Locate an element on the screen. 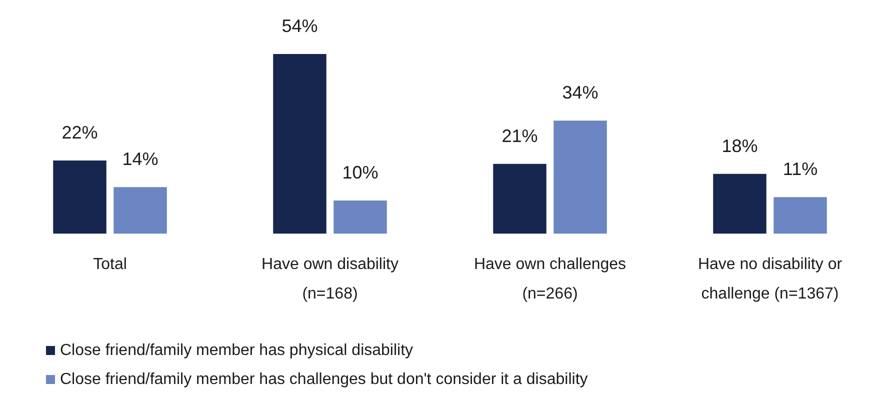 This screenshot has width=880, height=407. data-label: 34% is located at coordinates (580, 92).